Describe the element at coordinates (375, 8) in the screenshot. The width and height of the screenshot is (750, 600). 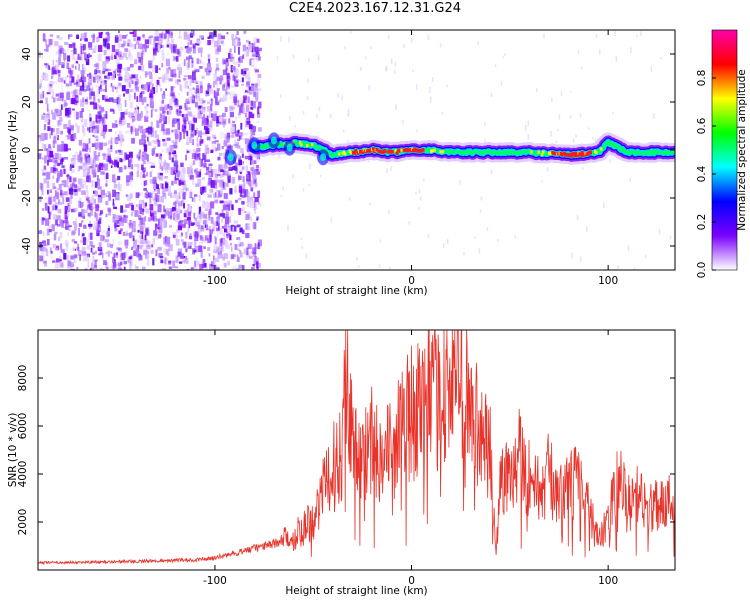
I see `page-title: C2E4.2023.167.12.31.G24` at that location.